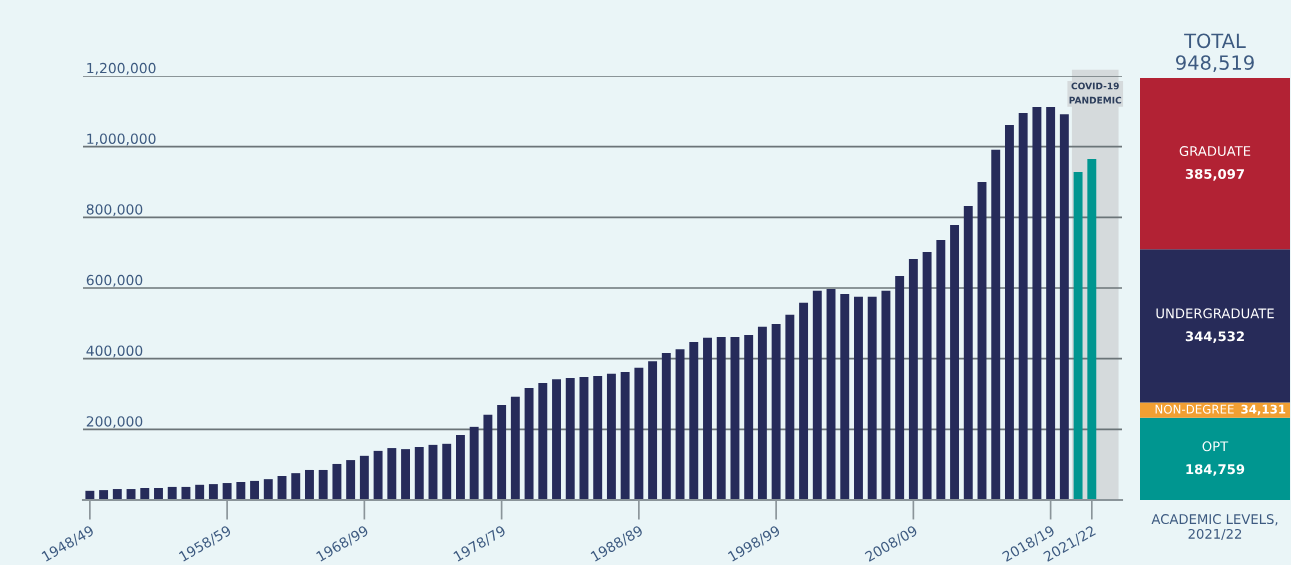 This screenshot has width=1291, height=565. I want to click on y-tick-label: 800,000, so click(114, 210).